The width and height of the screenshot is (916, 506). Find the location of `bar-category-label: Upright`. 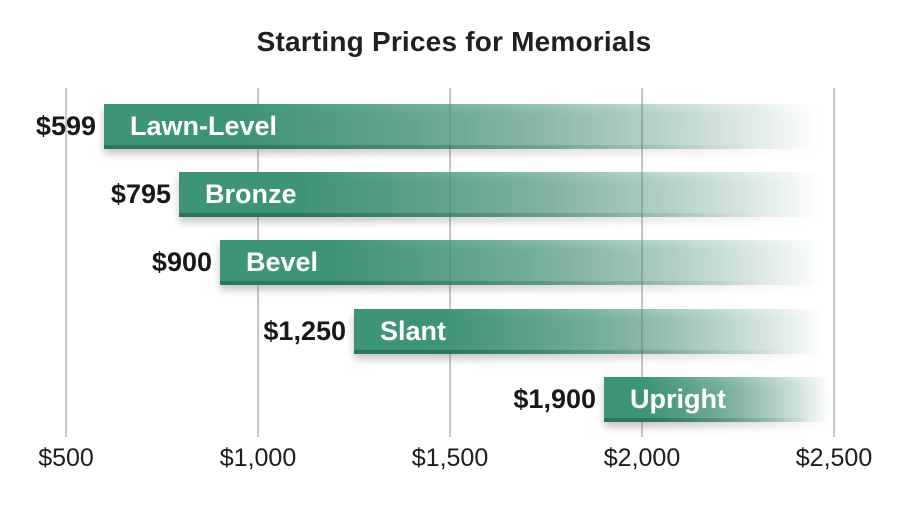

bar-category-label: Upright is located at coordinates (678, 399).